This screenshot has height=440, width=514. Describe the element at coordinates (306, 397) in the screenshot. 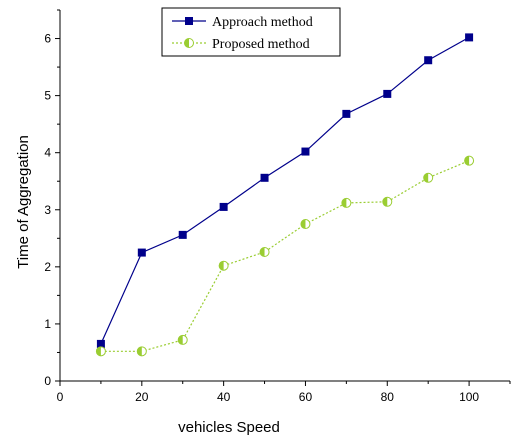

I see `x-tick-label: 60` at that location.